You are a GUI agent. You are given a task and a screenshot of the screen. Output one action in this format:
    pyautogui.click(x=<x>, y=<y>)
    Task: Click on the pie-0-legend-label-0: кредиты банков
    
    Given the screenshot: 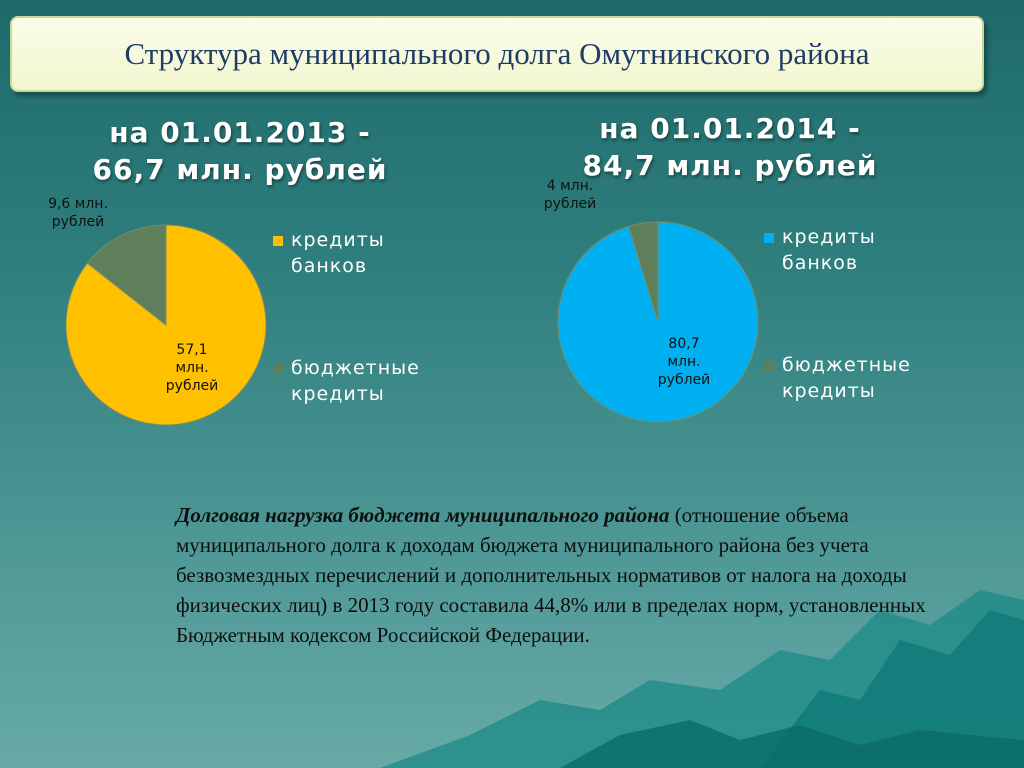 What is the action you would take?
    pyautogui.click(x=338, y=253)
    